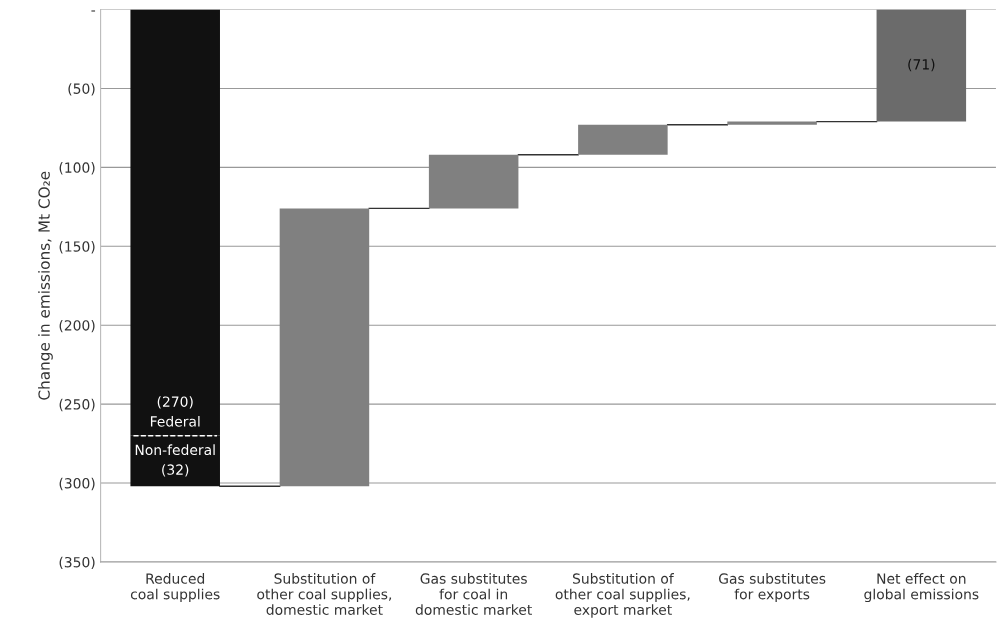 This screenshot has height=635, width=1006. Describe the element at coordinates (77, 326) in the screenshot. I see `y-tick-label: (200)` at that location.